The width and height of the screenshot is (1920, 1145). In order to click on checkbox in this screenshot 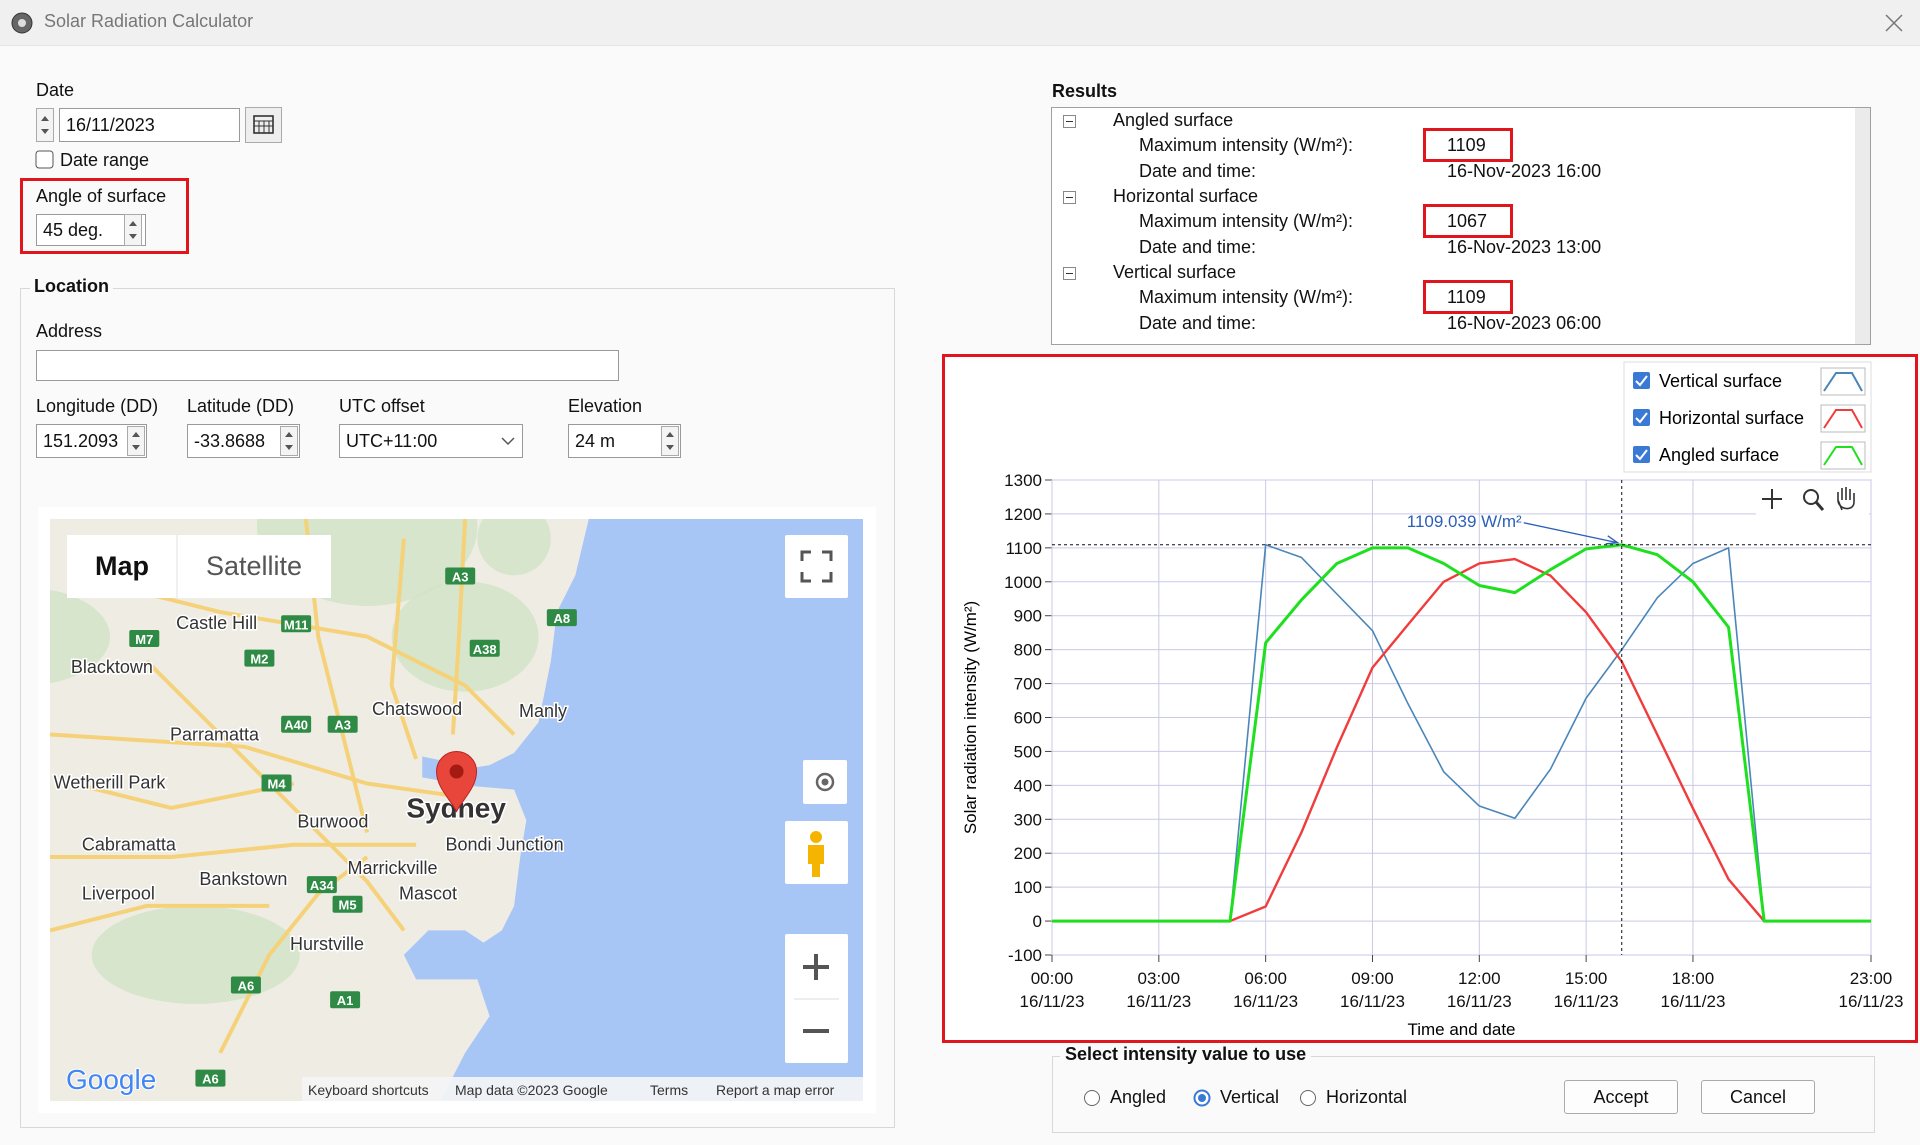, I will do `click(44, 159)`.